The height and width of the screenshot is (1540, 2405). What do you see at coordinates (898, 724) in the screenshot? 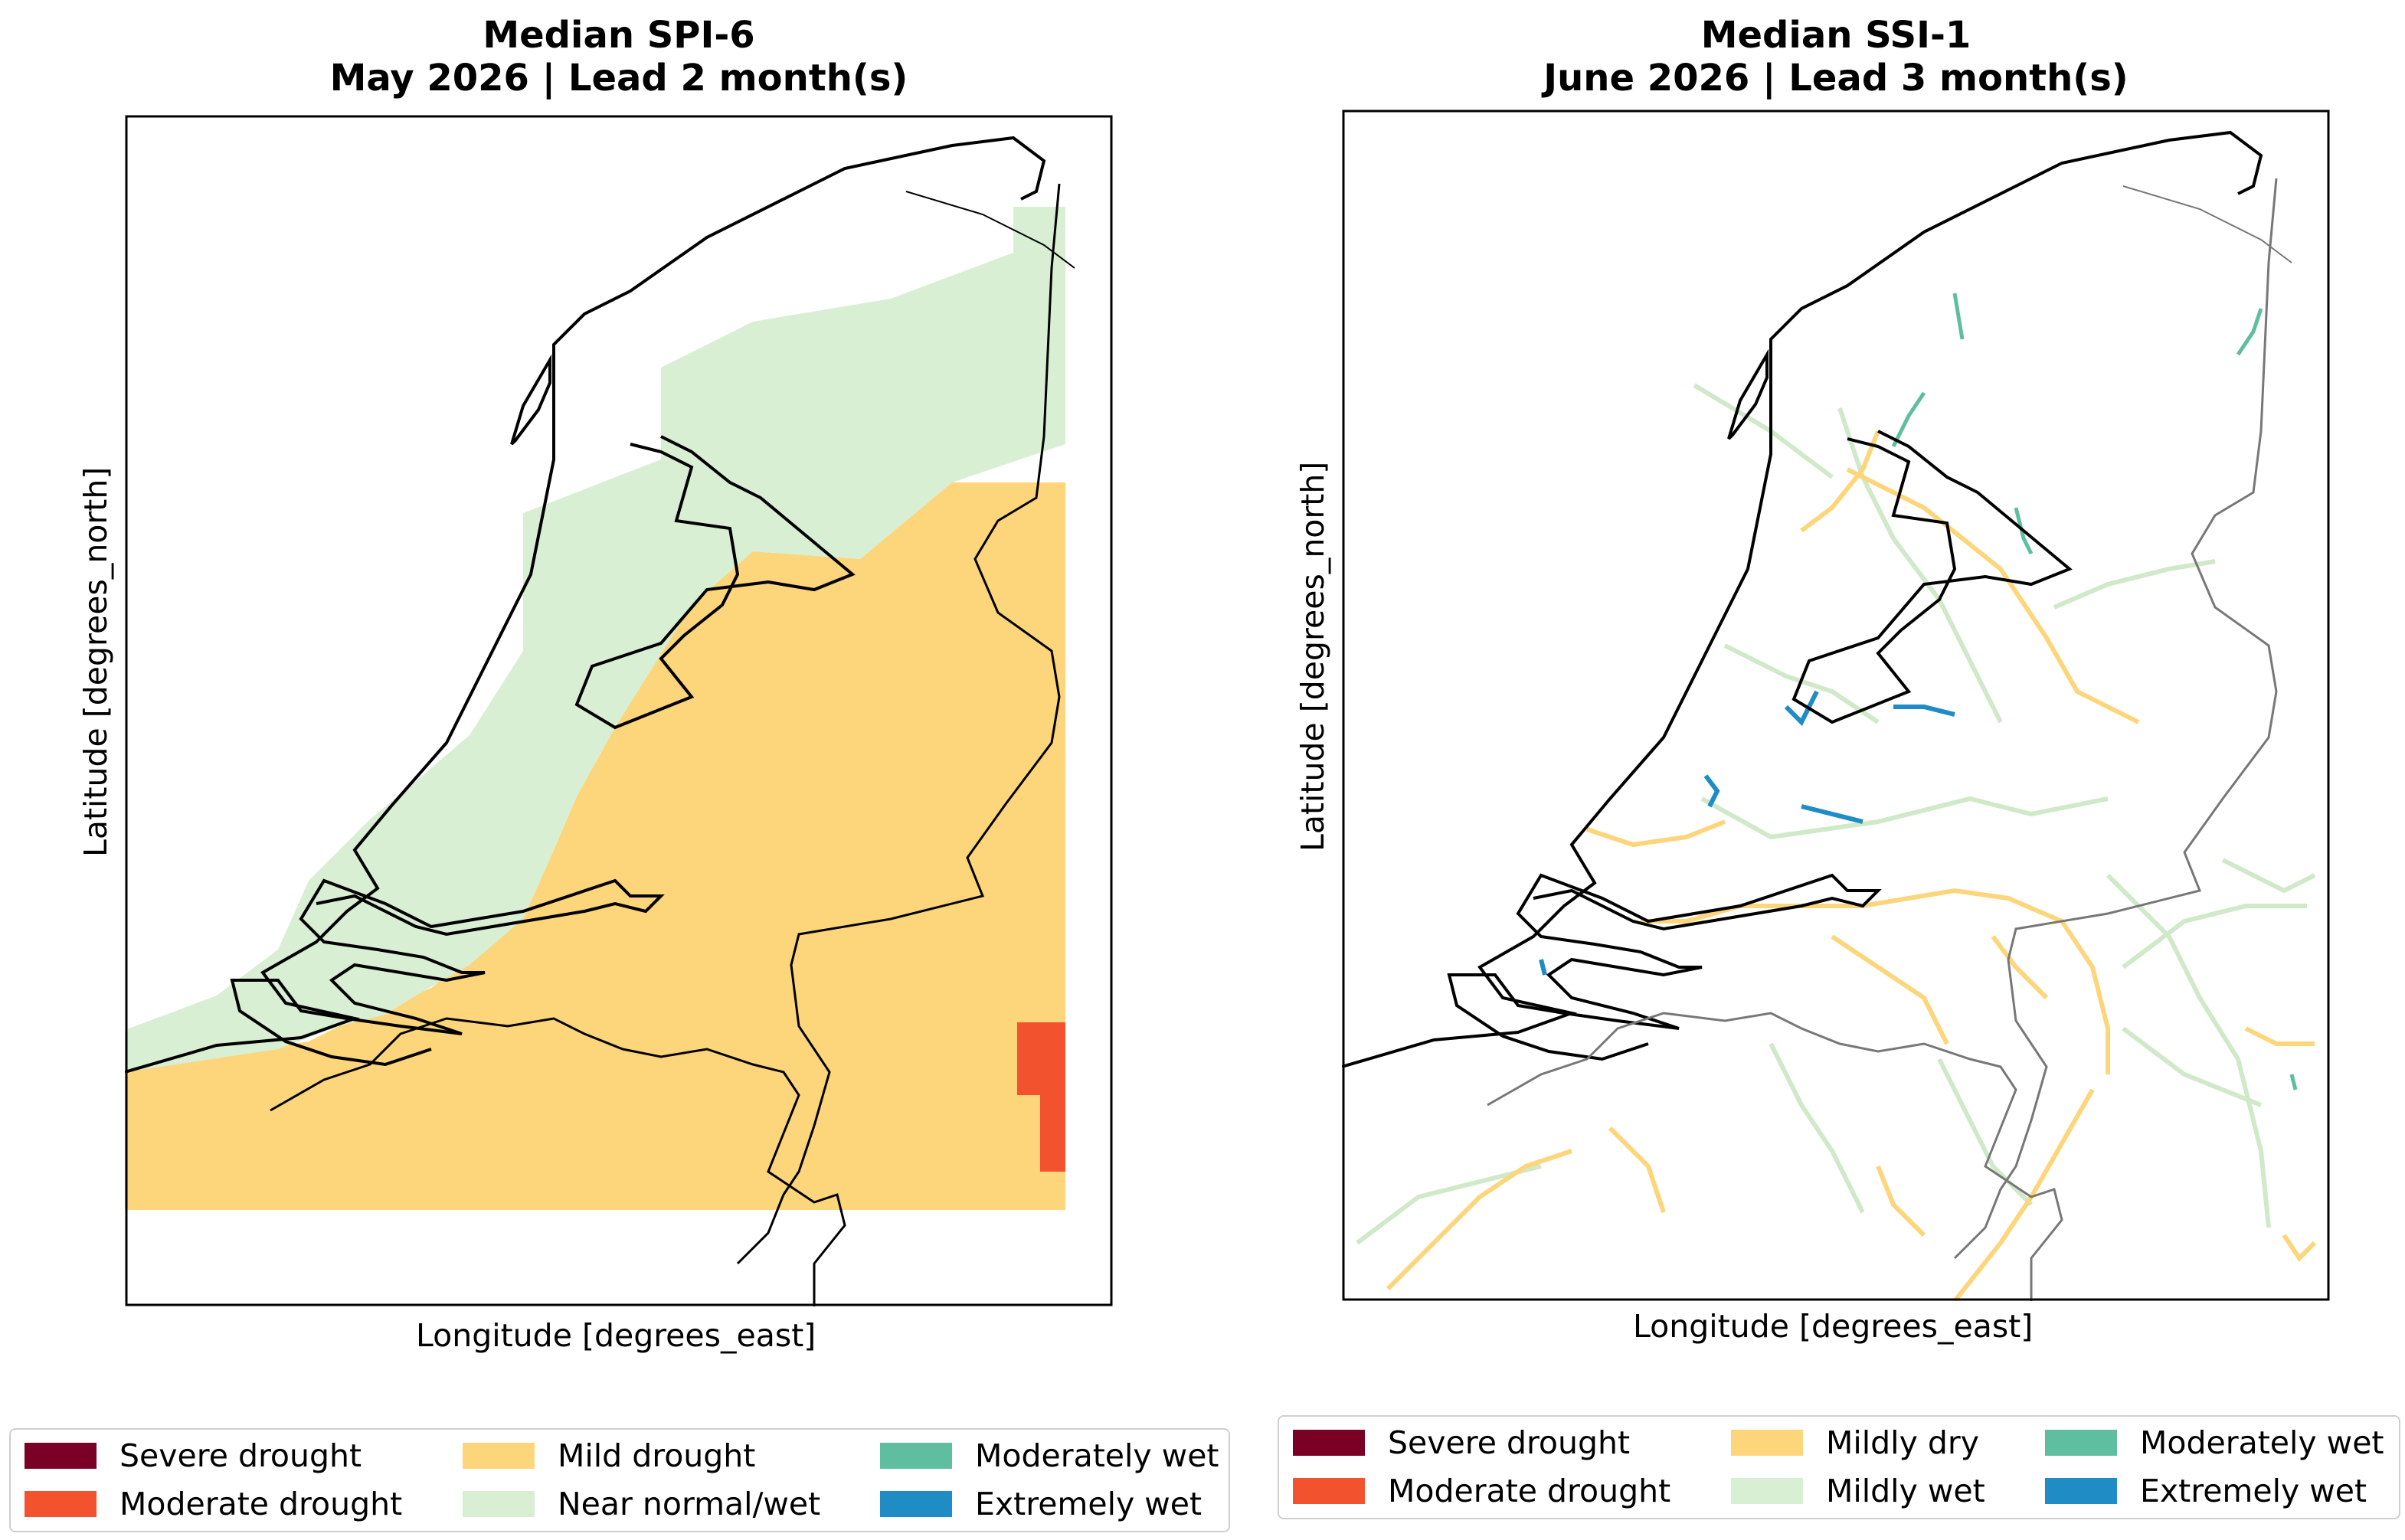
I see `map1-border-east` at bounding box center [898, 724].